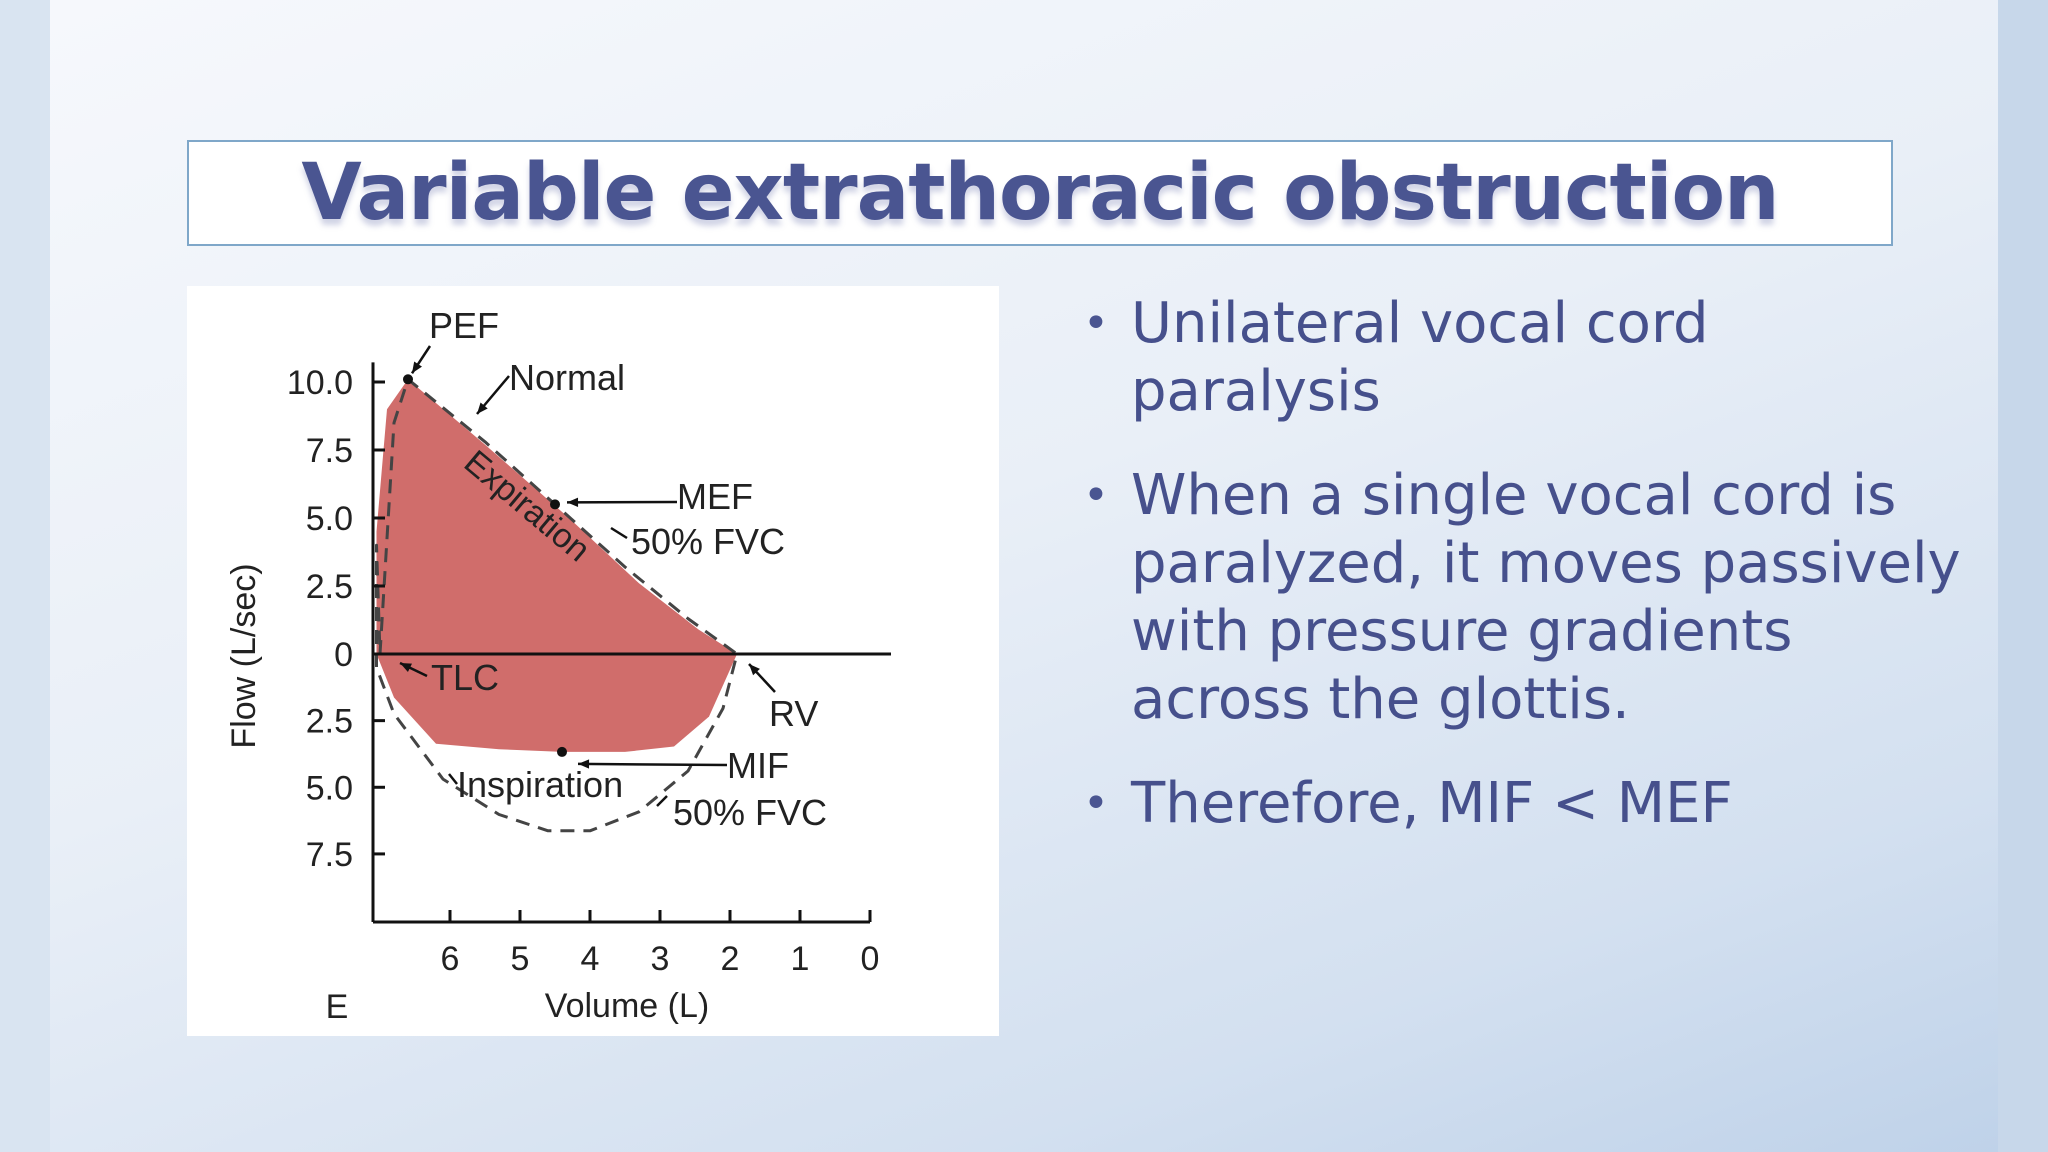 This screenshot has height=1152, width=2048. What do you see at coordinates (584, 764) in the screenshot?
I see `mif-arrow-head` at bounding box center [584, 764].